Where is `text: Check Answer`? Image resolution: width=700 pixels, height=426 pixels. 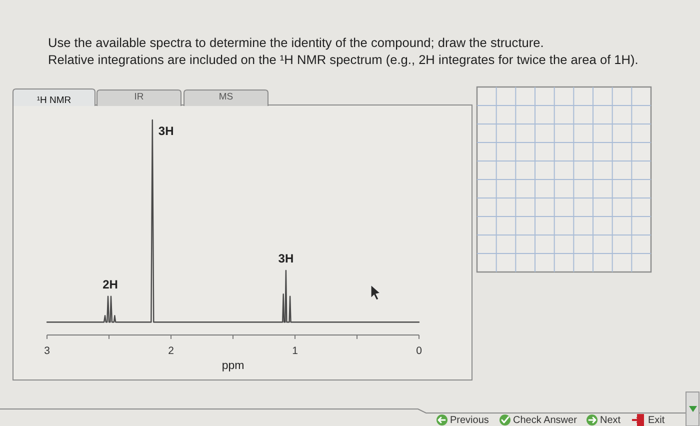 text: Check Answer is located at coordinates (545, 420).